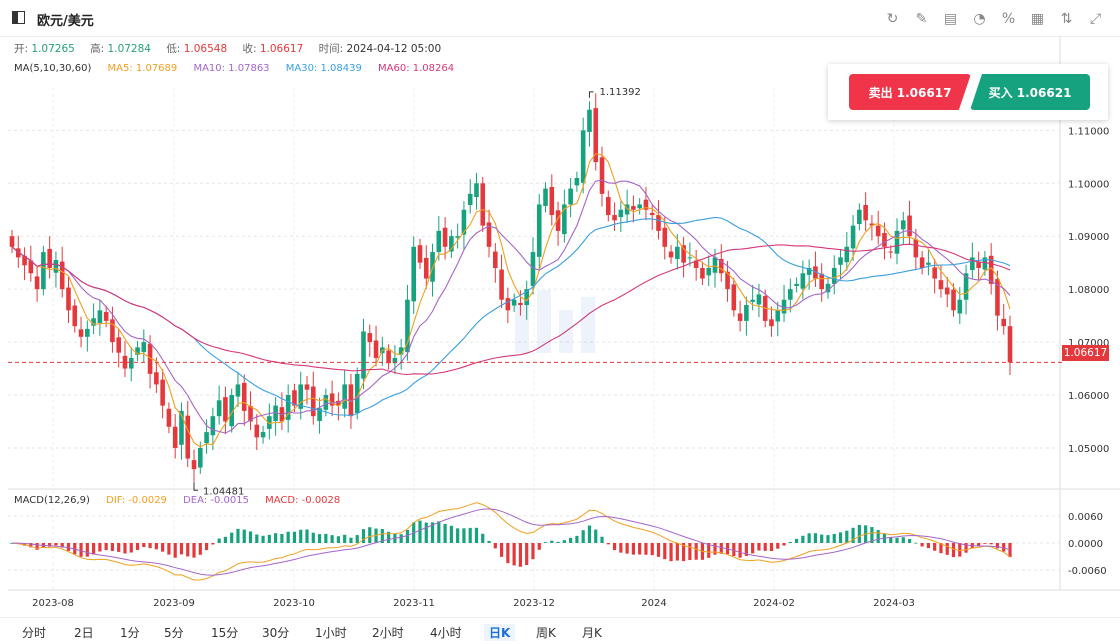 This screenshot has height=644, width=1120. I want to click on ma60-value: MA60: 1.08264, so click(416, 68).